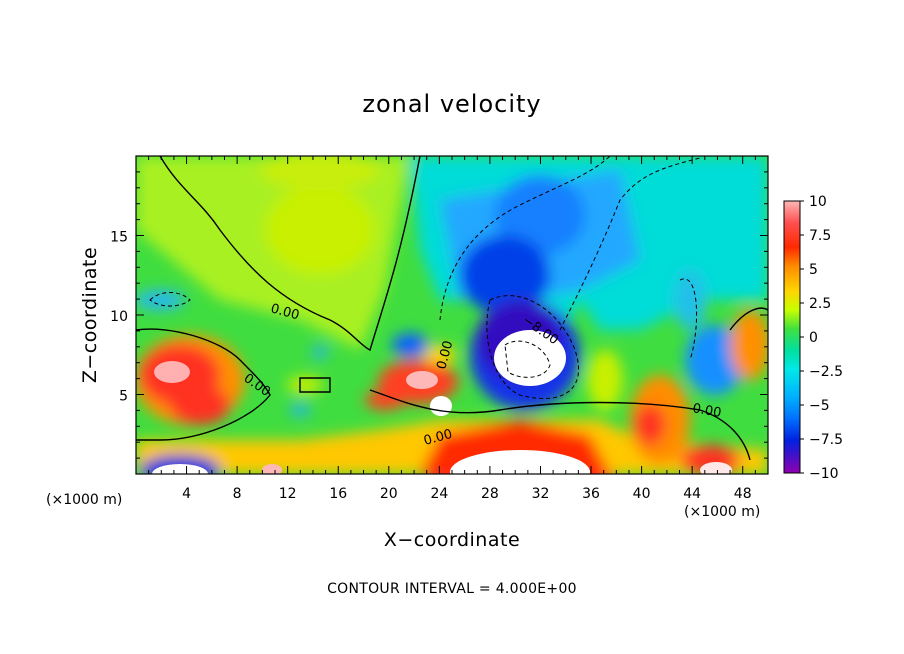 The width and height of the screenshot is (904, 654). I want to click on x-axis-label: X−coordinate, so click(452, 540).